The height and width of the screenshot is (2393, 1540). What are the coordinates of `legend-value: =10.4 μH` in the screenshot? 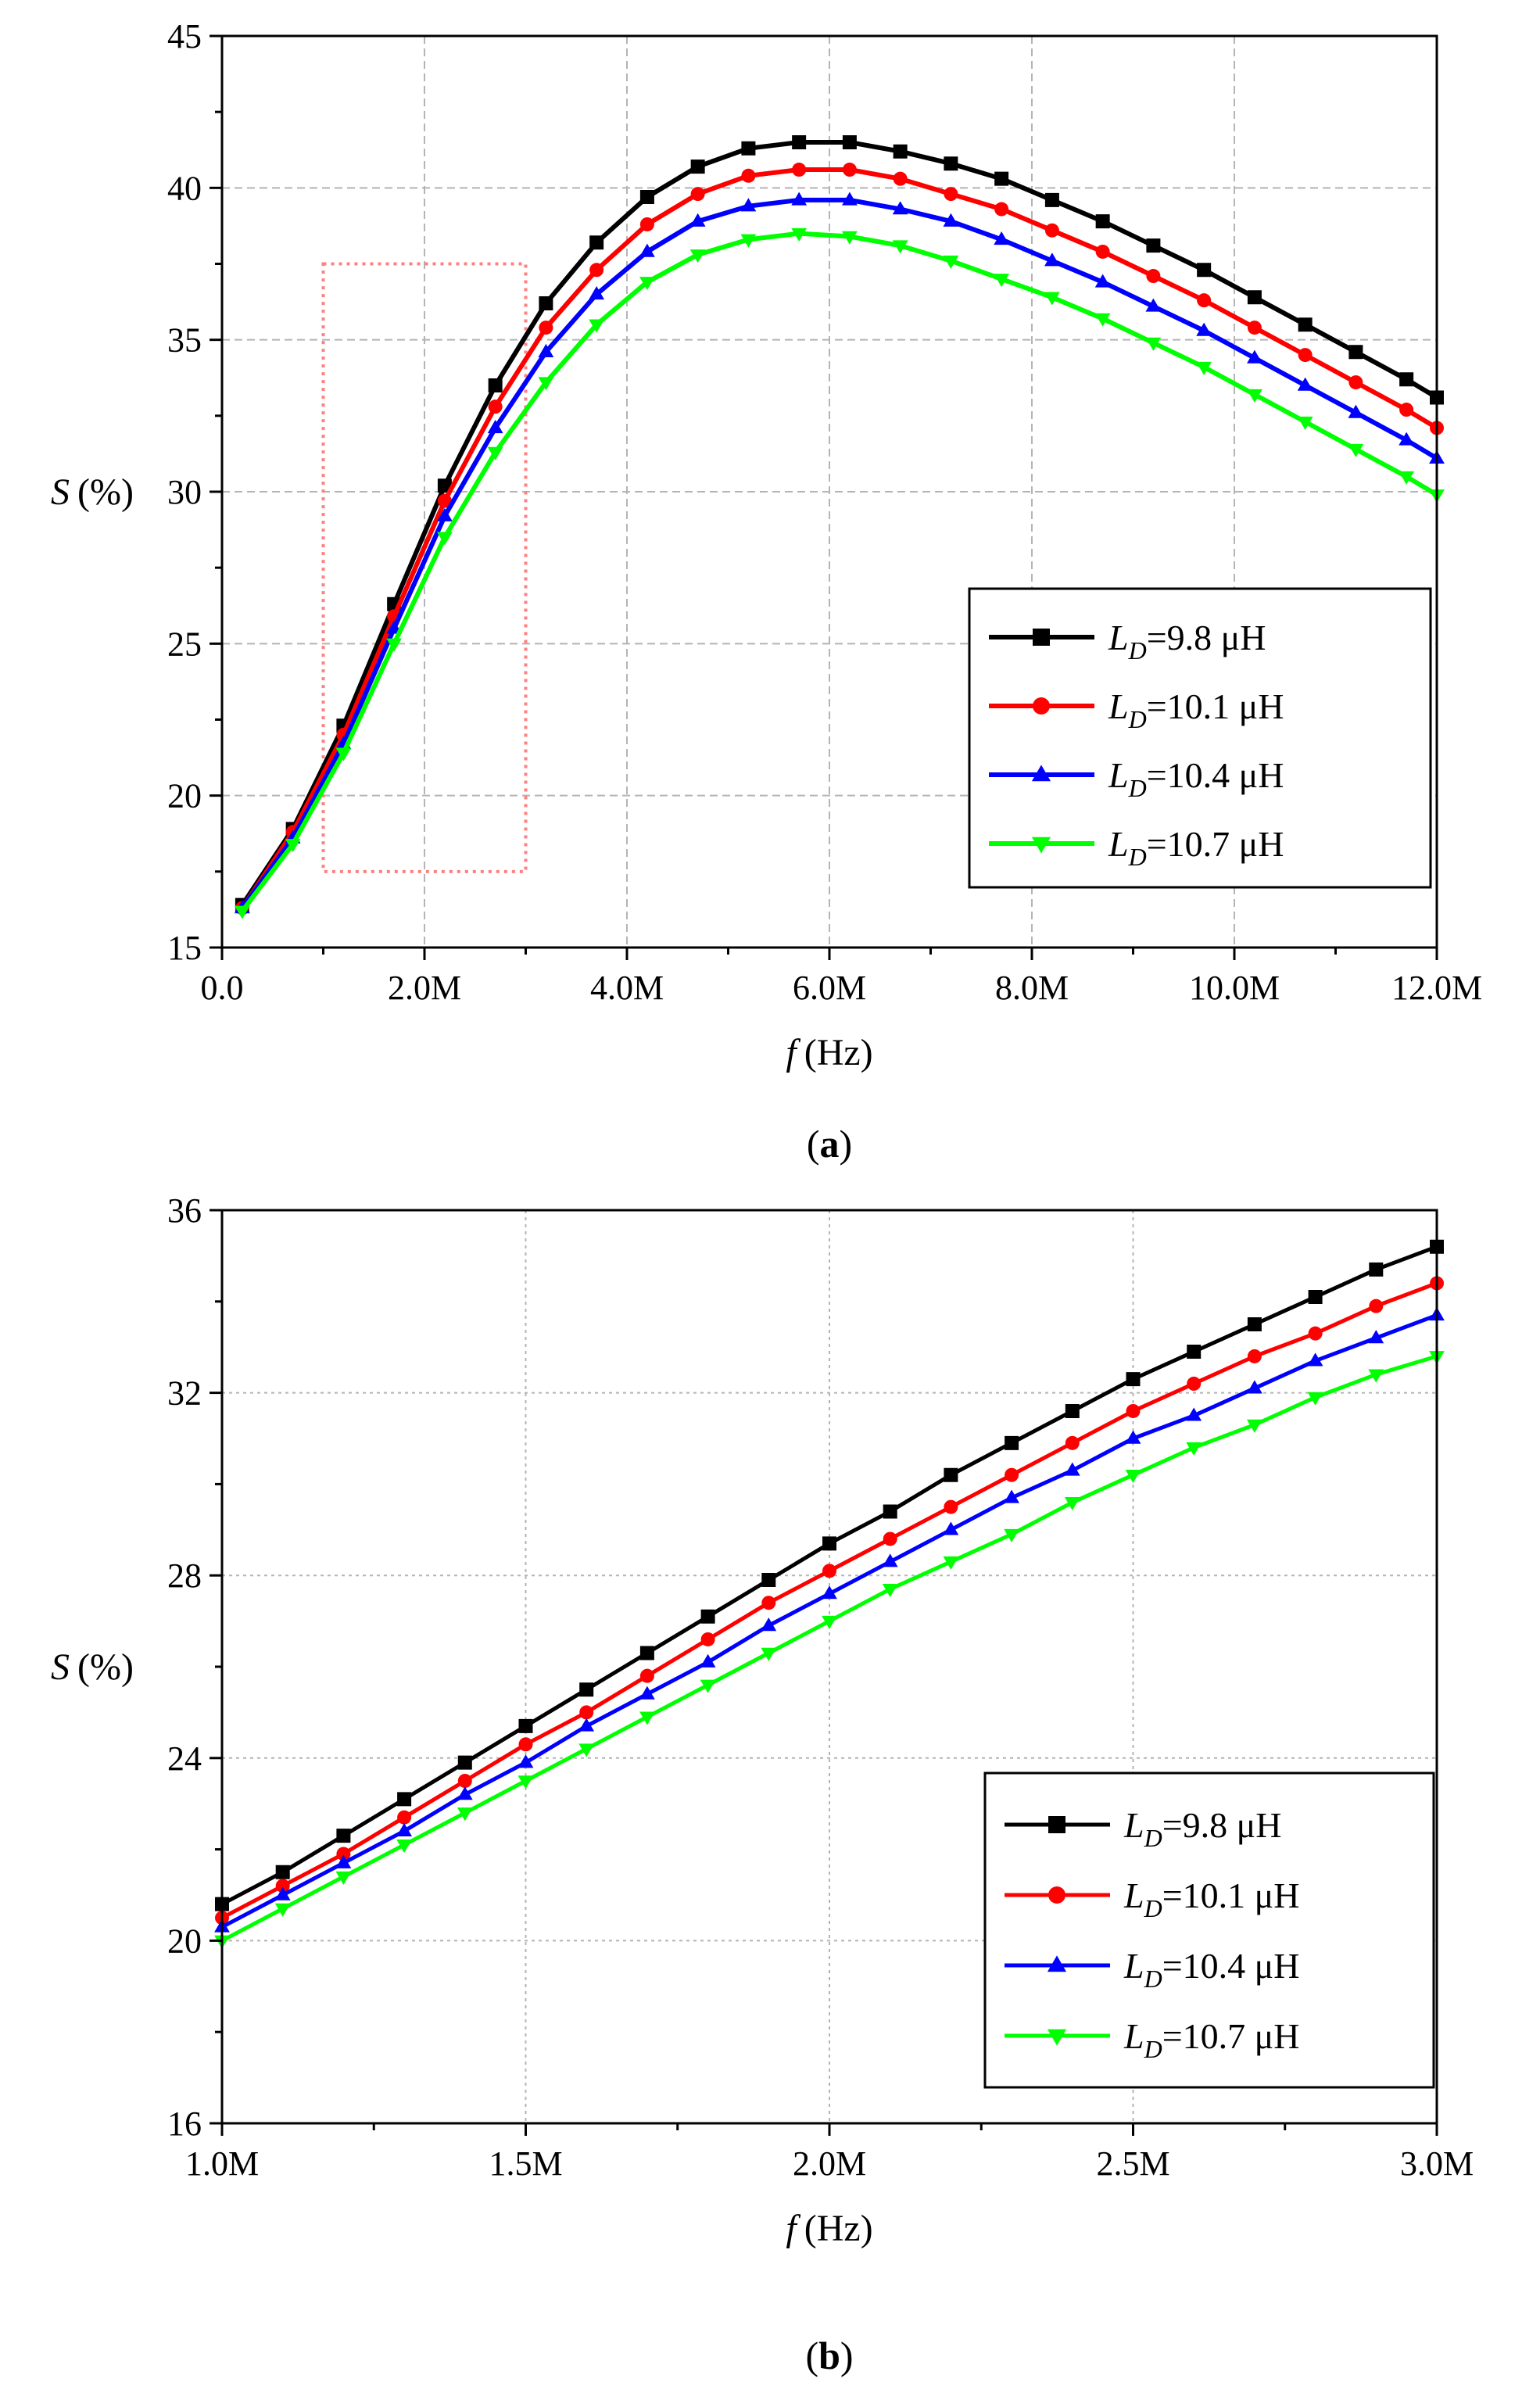 It's located at (1215, 775).